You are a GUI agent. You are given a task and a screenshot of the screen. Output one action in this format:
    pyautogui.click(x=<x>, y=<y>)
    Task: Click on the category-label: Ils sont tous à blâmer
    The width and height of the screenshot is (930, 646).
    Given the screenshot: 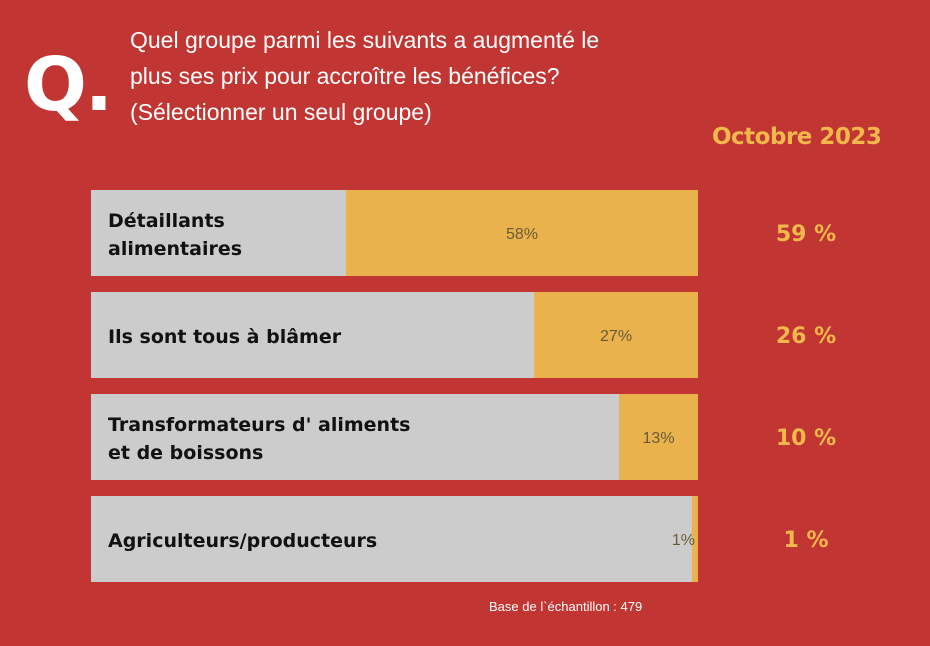 What is the action you would take?
    pyautogui.click(x=225, y=337)
    